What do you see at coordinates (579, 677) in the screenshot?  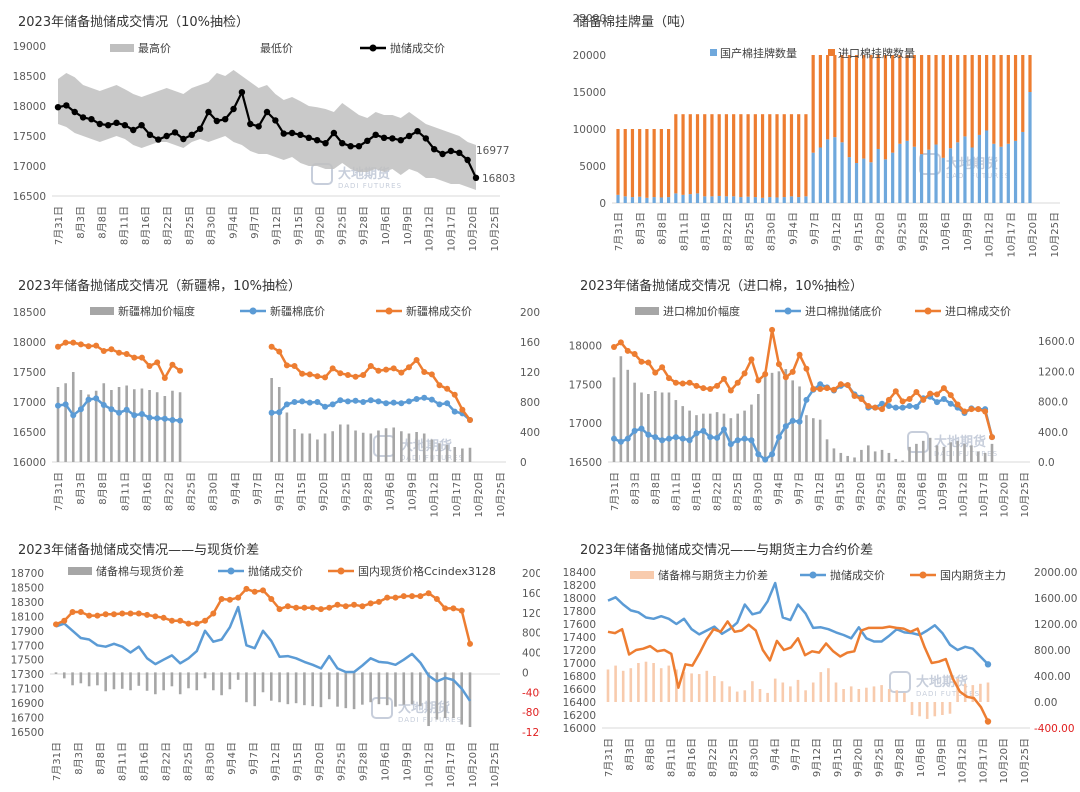 I see `y-tick-label: 16800` at bounding box center [579, 677].